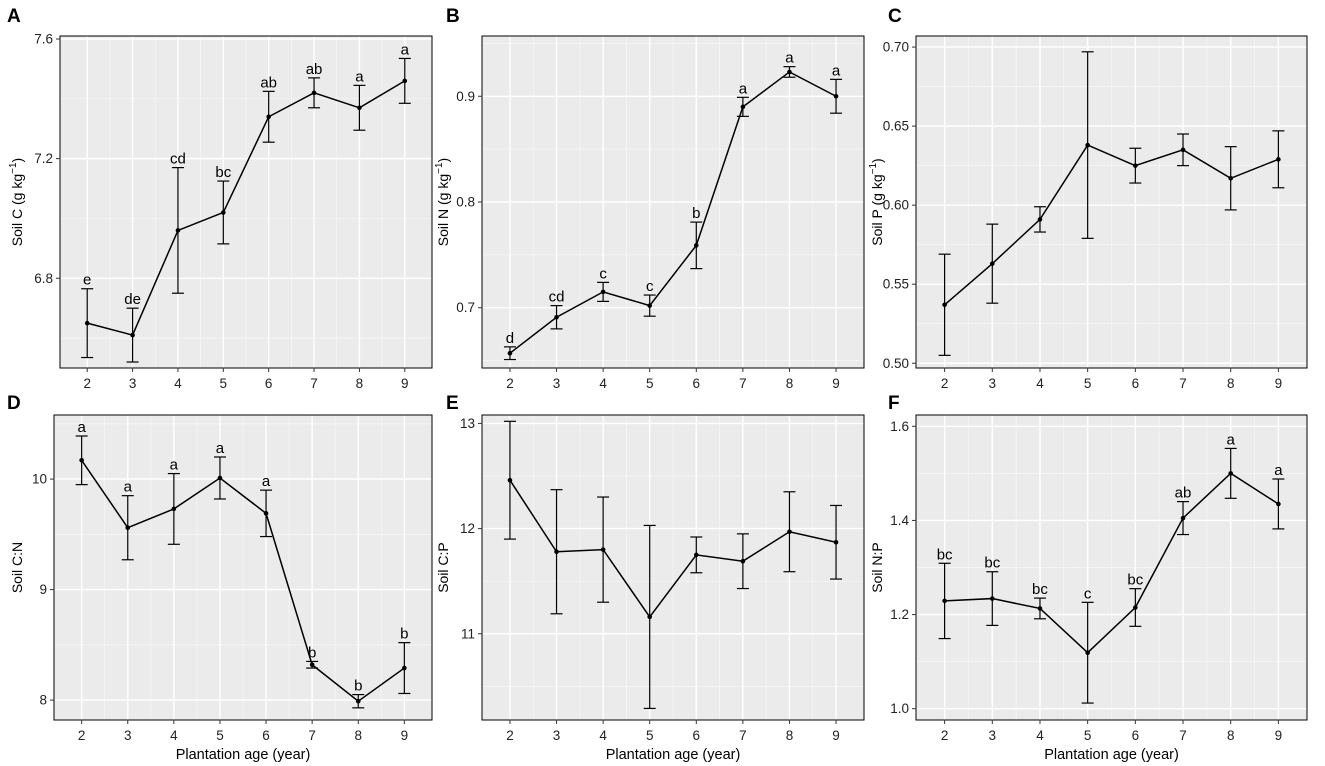 The width and height of the screenshot is (1325, 766). Describe the element at coordinates (43, 700) in the screenshot. I see `y-tick-label: 8` at that location.